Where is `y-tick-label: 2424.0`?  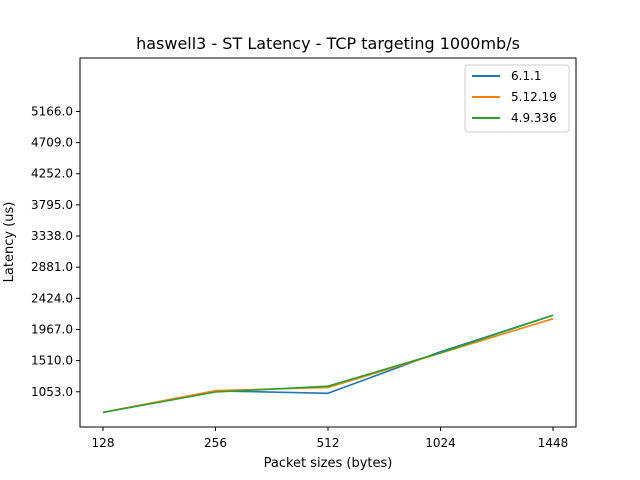
y-tick-label: 2424.0 is located at coordinates (52, 298).